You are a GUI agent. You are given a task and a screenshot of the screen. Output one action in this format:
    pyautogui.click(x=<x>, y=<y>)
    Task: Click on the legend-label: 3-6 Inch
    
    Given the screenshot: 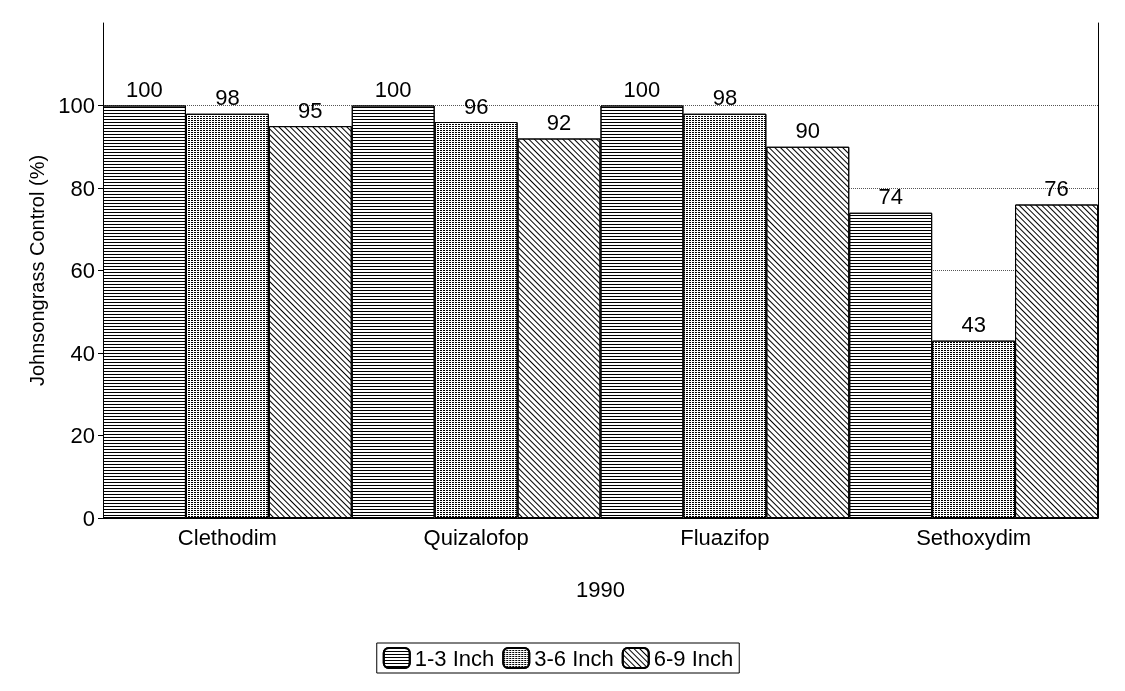 What is the action you would take?
    pyautogui.click(x=574, y=658)
    